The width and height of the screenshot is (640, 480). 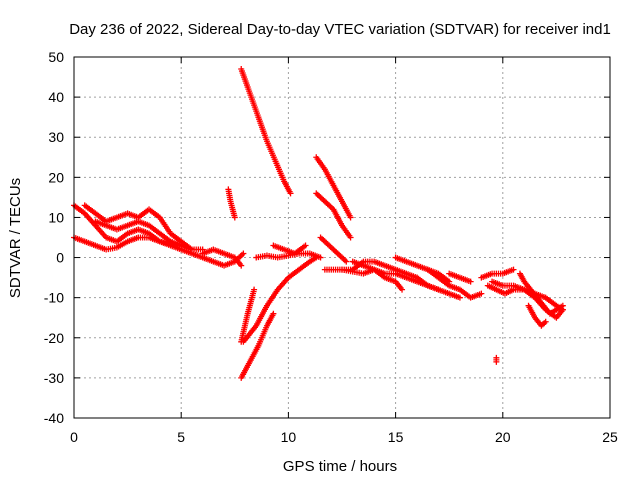 I want to click on y-tick-label: 40, so click(x=56, y=97).